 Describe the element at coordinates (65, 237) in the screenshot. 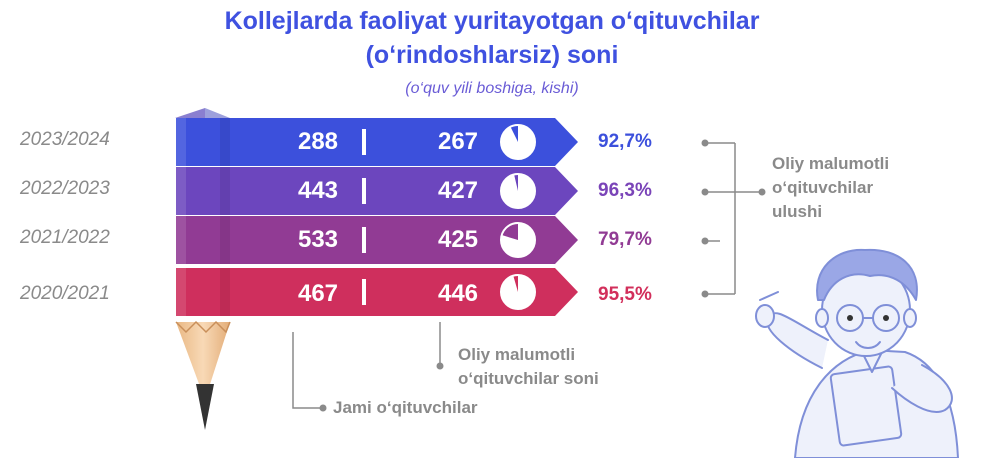

I see `year-label-3: 2021/2022` at that location.